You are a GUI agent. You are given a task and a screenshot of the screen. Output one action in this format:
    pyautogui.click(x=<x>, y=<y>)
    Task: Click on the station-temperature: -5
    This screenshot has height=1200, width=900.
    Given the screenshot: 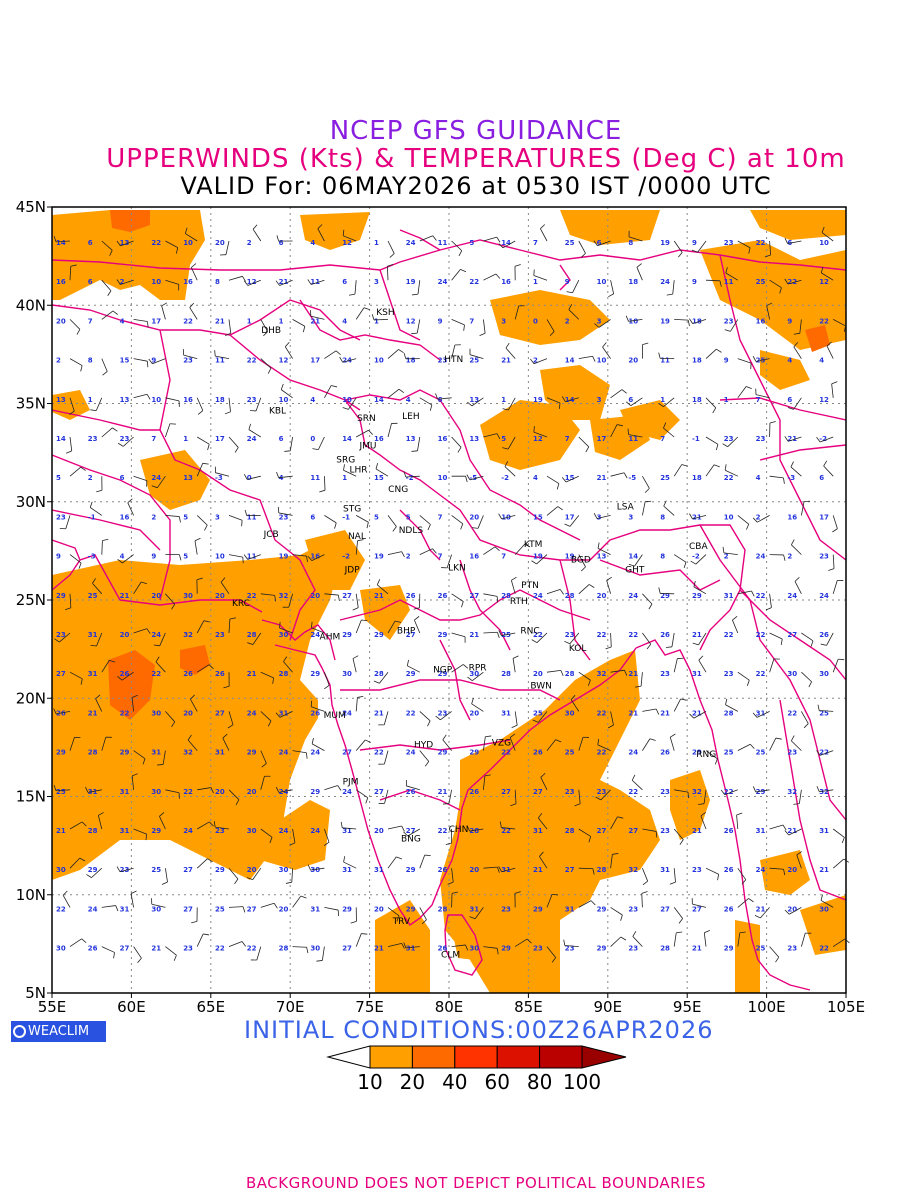 What is the action you would take?
    pyautogui.click(x=473, y=478)
    